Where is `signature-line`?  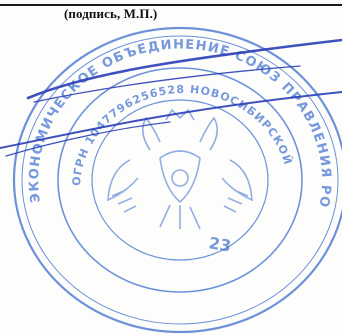 signature-line is located at coordinates (171, 5).